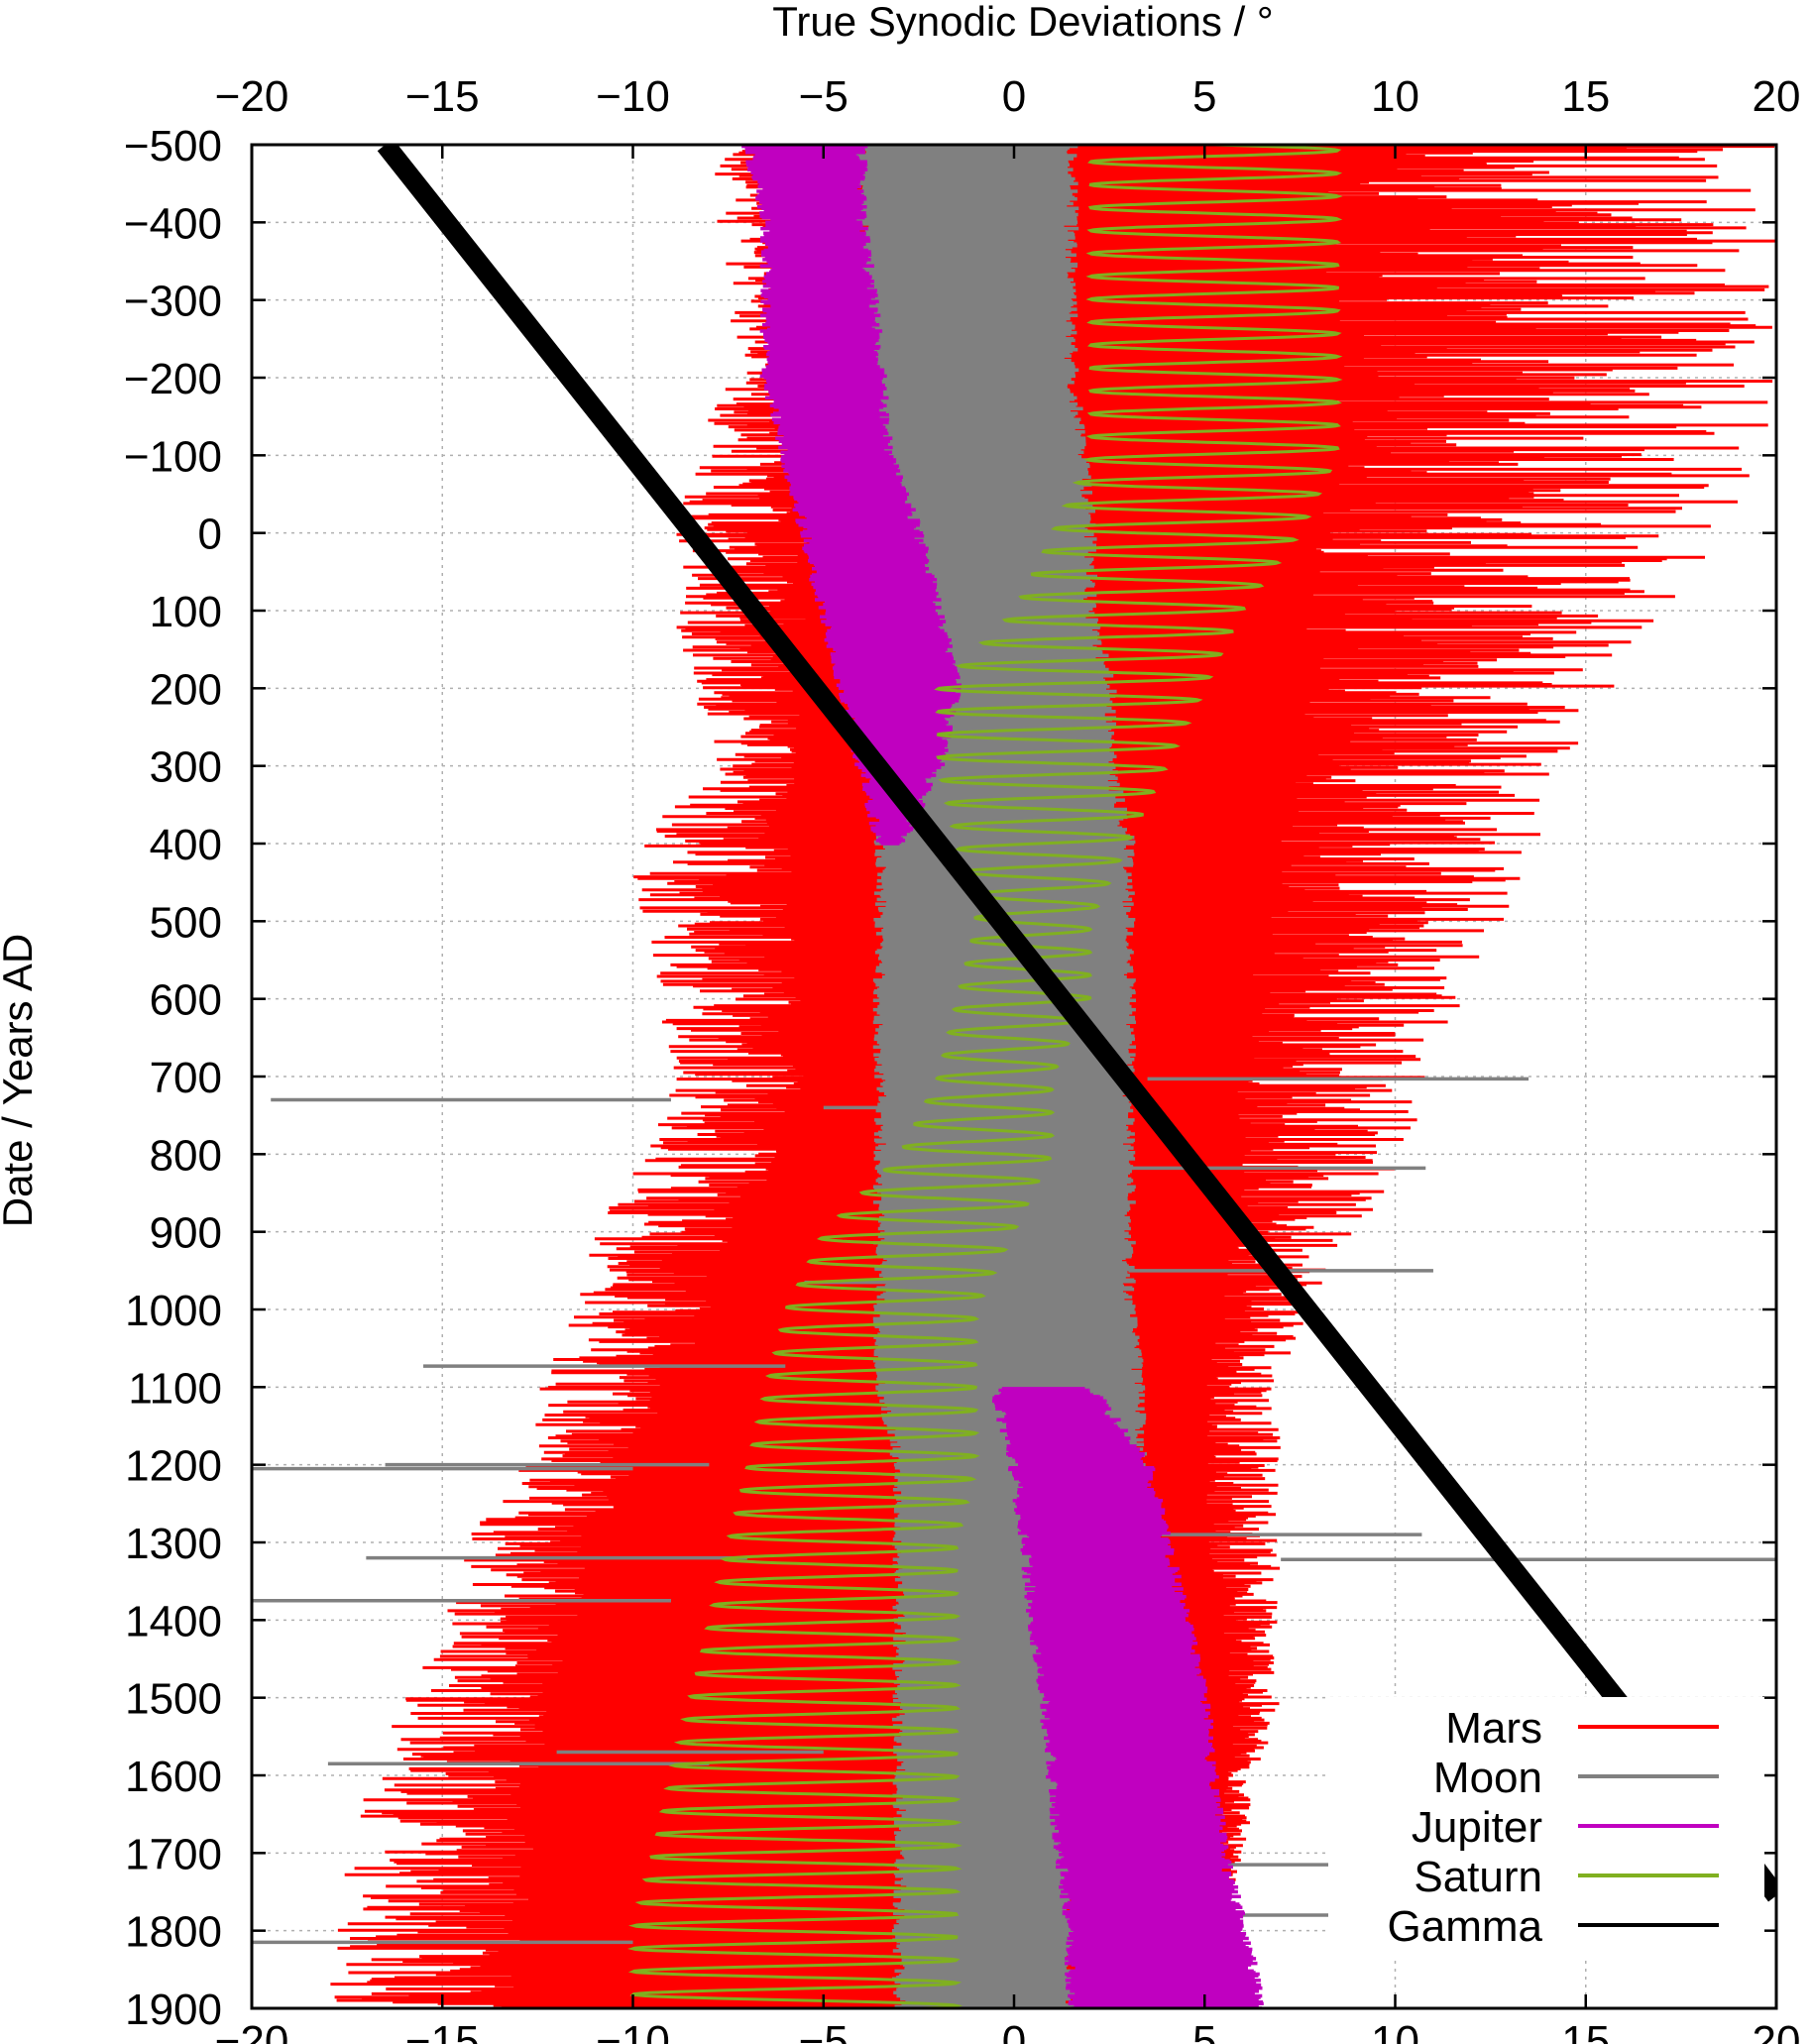 This screenshot has width=1812, height=2044. I want to click on x-tick-label-bottom: −5, so click(824, 2030).